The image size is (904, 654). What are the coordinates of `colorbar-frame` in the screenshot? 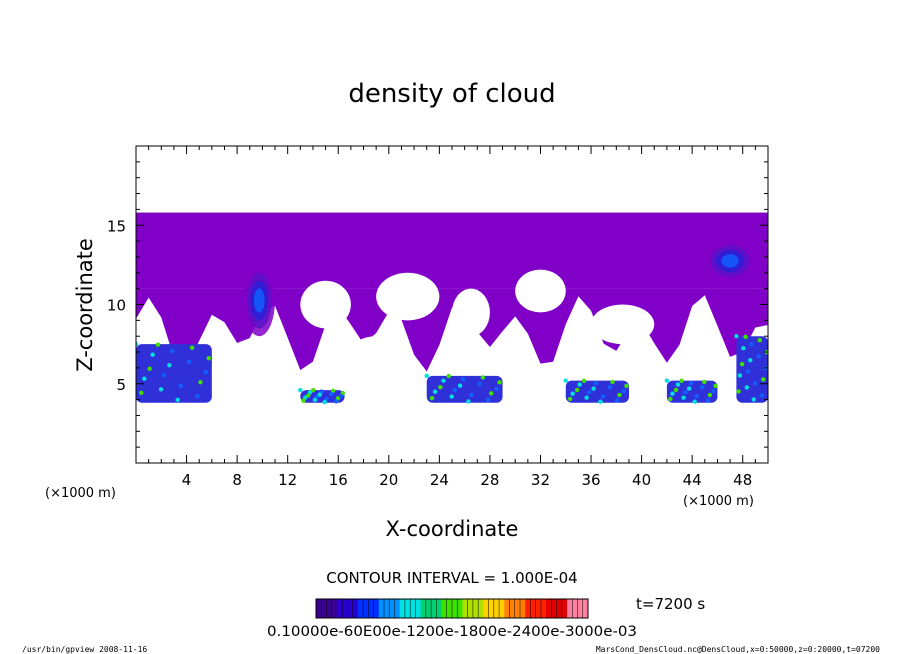 It's located at (452, 608).